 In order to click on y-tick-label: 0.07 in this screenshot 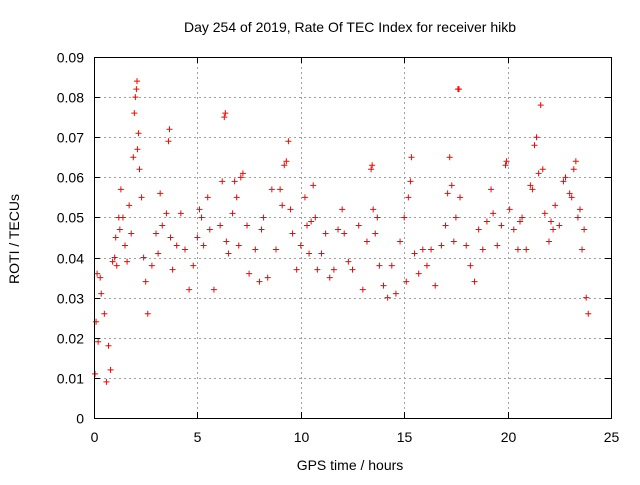, I will do `click(70, 138)`.